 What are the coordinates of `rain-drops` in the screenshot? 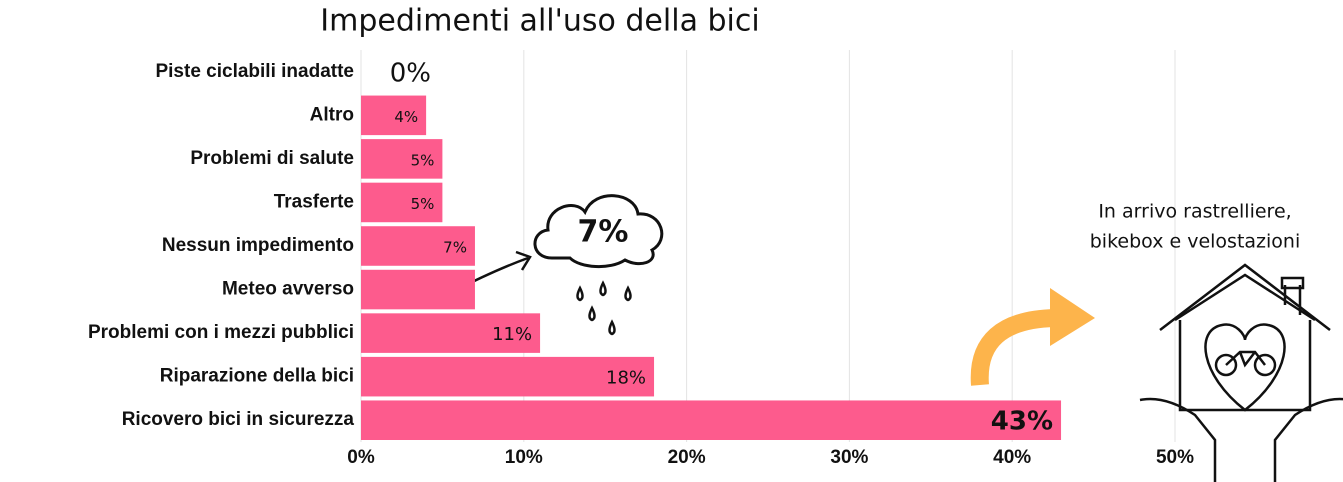 It's located at (604, 308).